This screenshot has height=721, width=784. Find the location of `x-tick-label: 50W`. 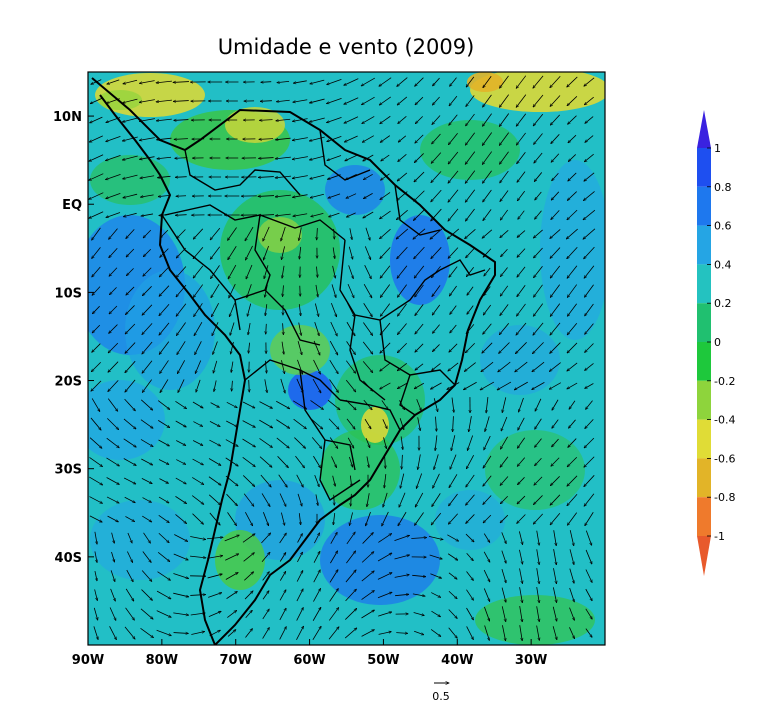

x-tick-label: 50W is located at coordinates (383, 660).